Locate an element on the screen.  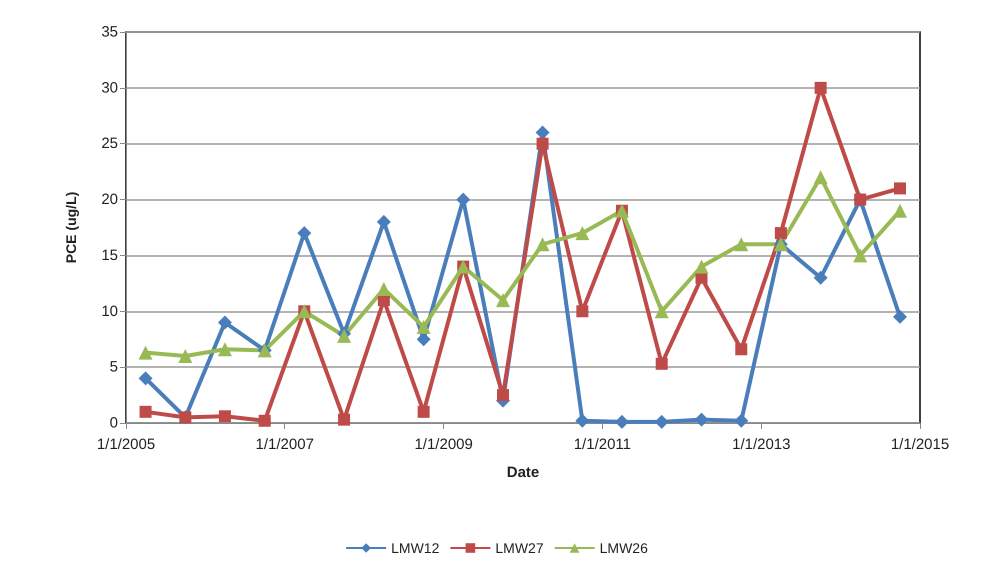
y-tick-label: 35 is located at coordinates (109, 32).